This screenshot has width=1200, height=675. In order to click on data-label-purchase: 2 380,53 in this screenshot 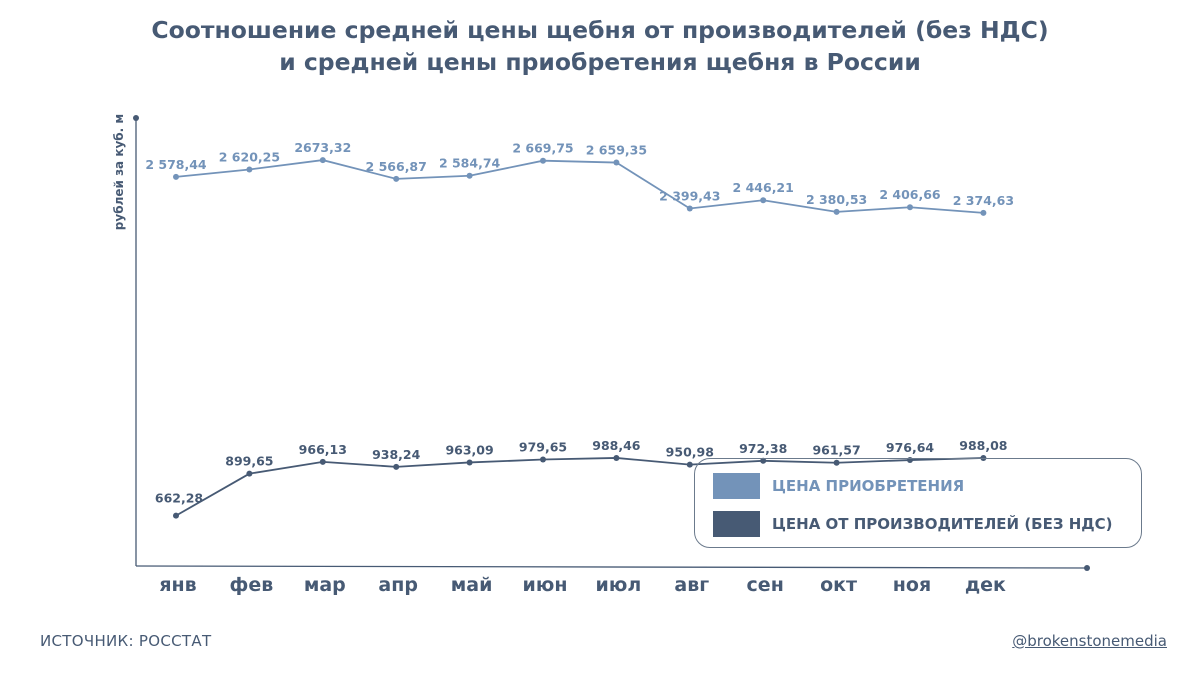, I will do `click(836, 199)`.